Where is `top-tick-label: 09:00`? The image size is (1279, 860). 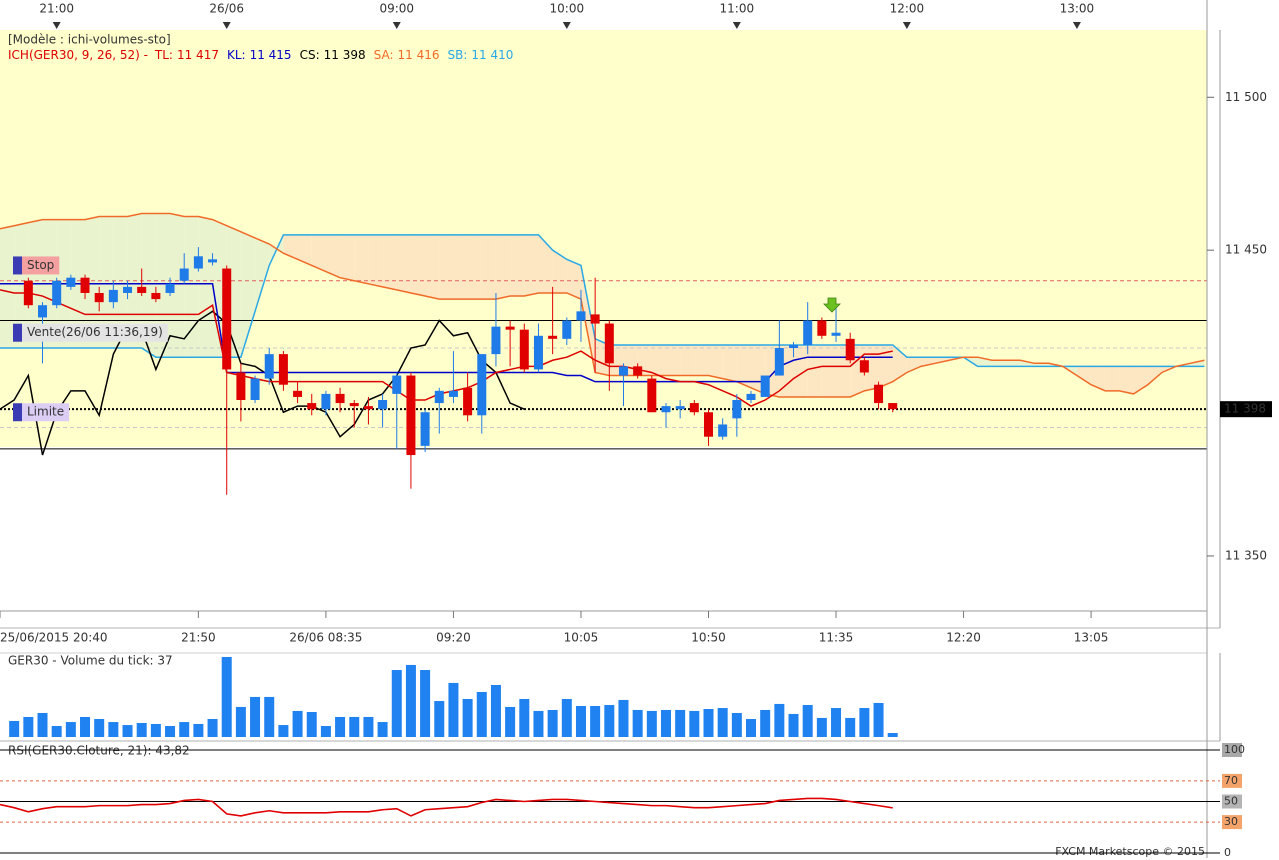
top-tick-label: 09:00 is located at coordinates (396, 9).